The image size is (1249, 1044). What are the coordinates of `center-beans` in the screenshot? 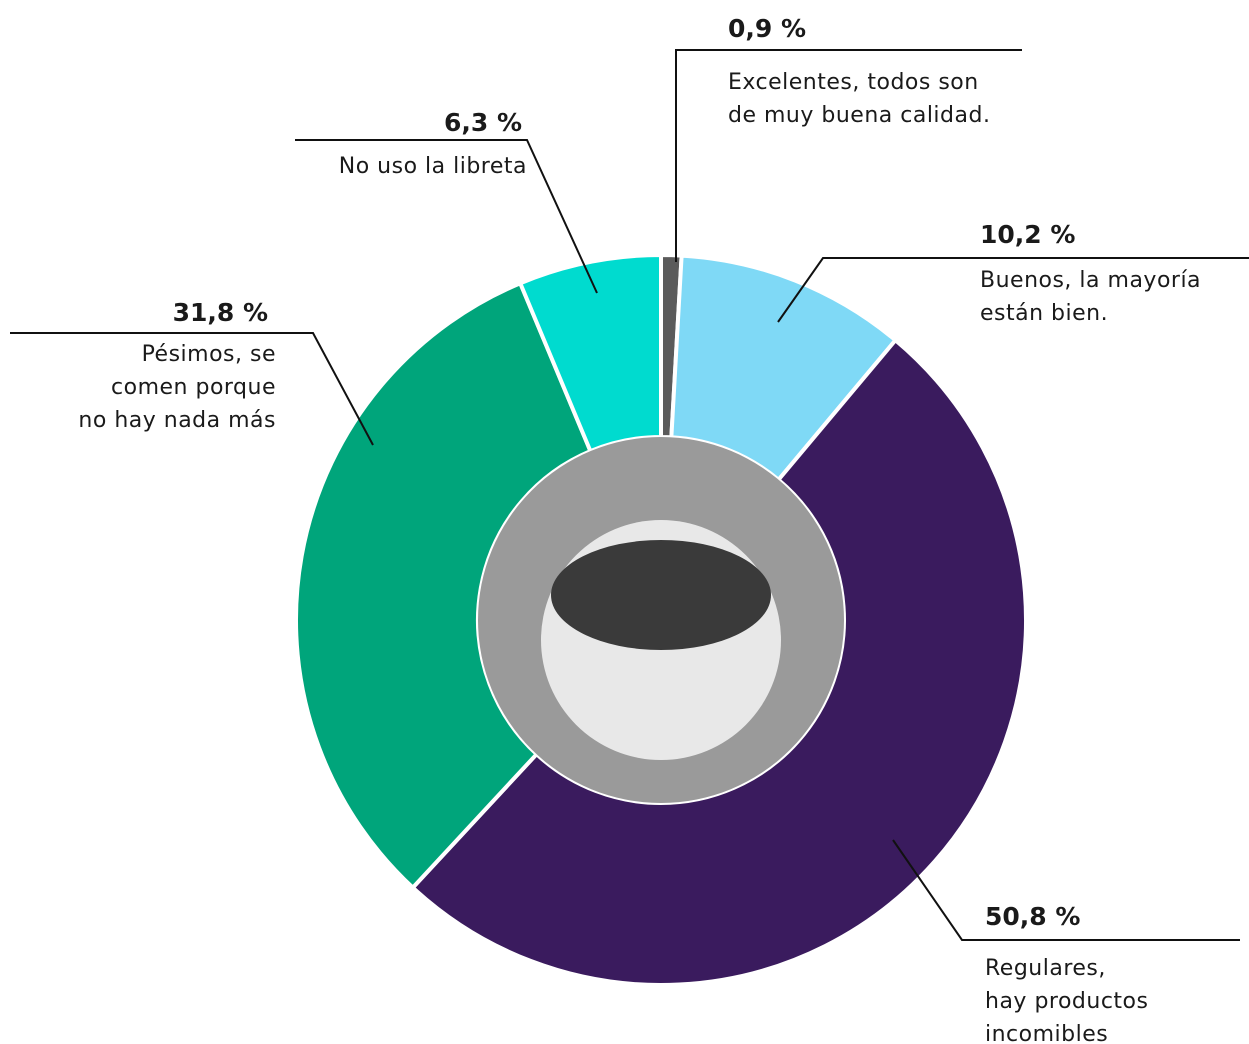 It's located at (661, 595).